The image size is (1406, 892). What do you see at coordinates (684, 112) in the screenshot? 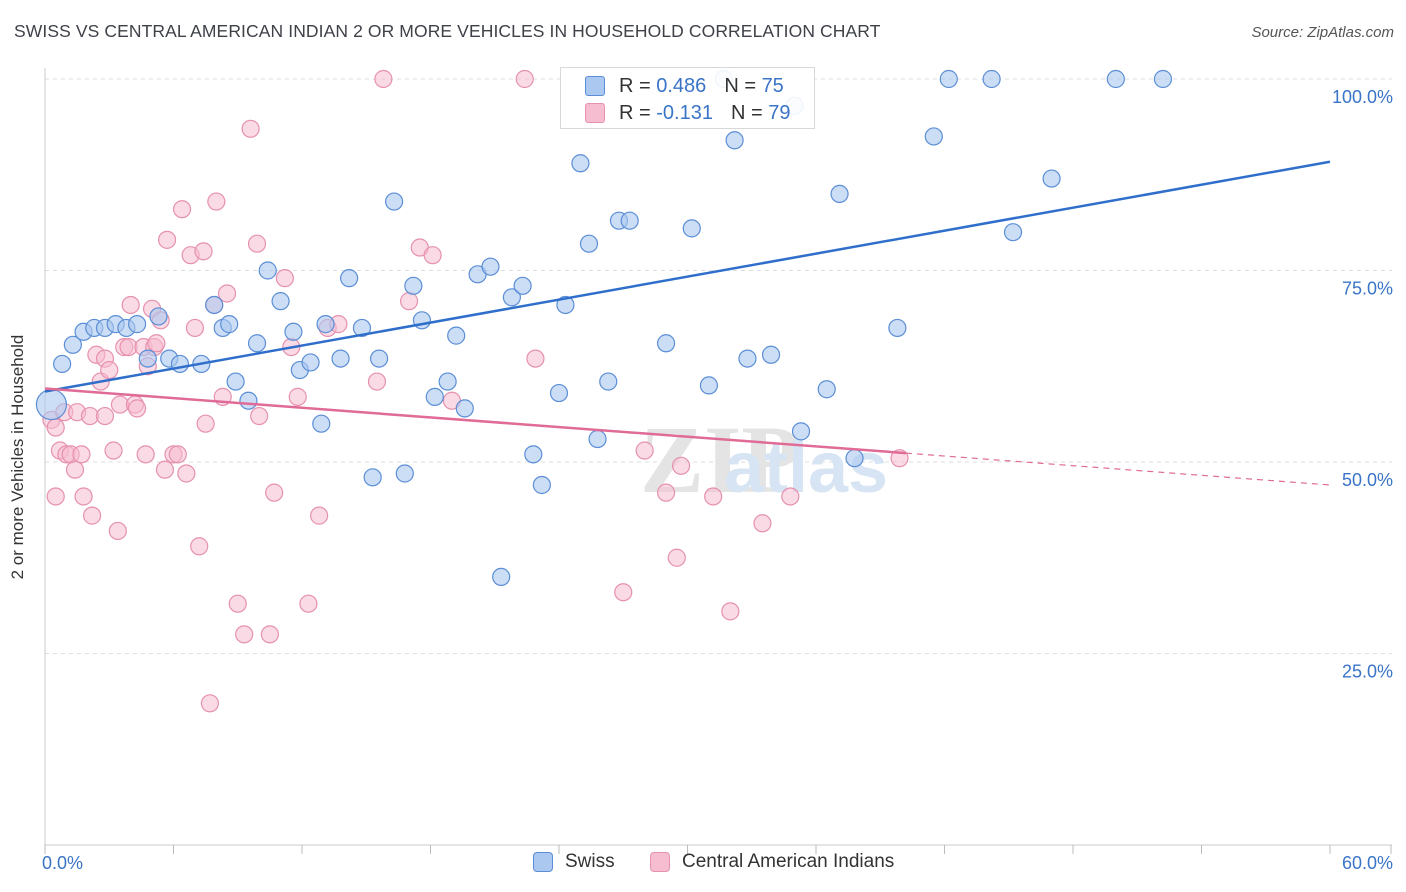
I see `legend-r-value-cai: -0.131` at bounding box center [684, 112].